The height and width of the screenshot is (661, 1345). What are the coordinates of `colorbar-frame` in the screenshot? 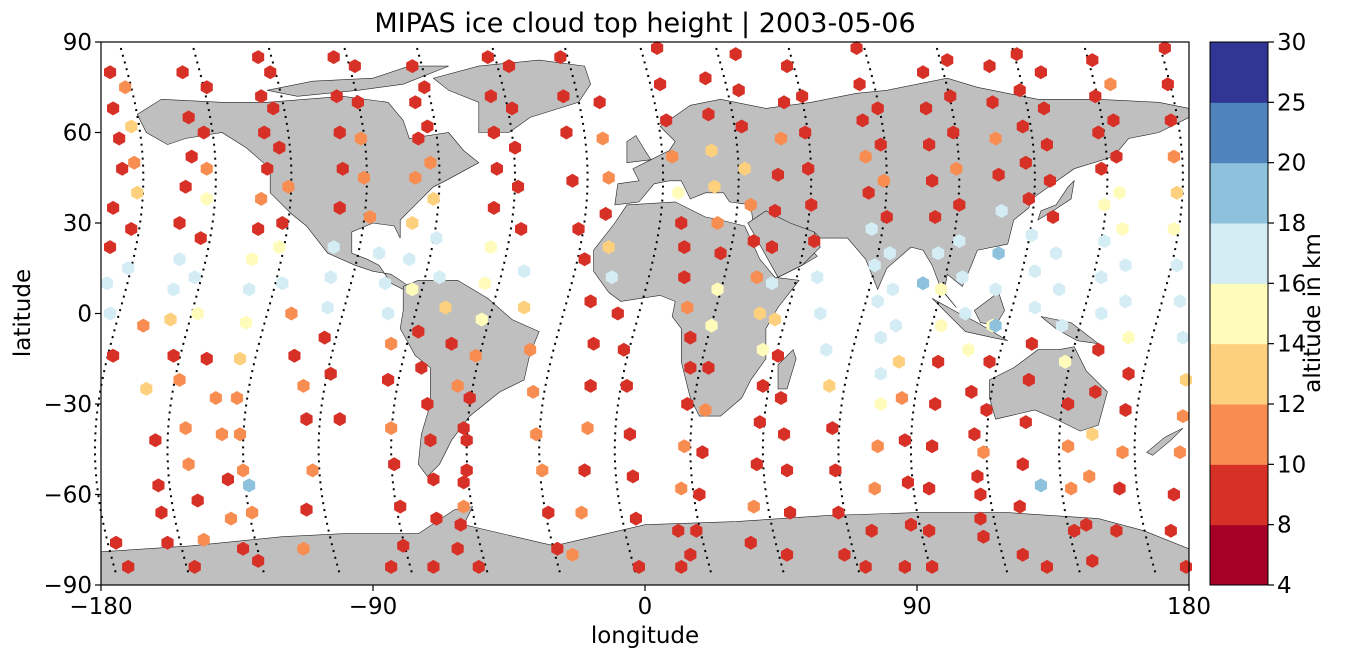 It's located at (1239, 313).